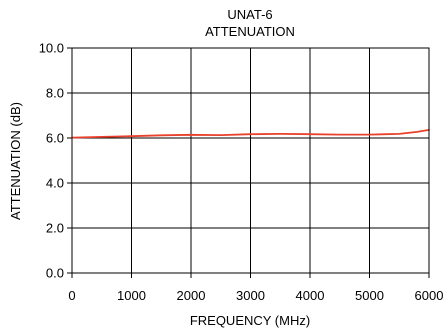 Image resolution: width=445 pixels, height=329 pixels. I want to click on y-axis-label: ATTENUATION (dB), so click(15, 161).